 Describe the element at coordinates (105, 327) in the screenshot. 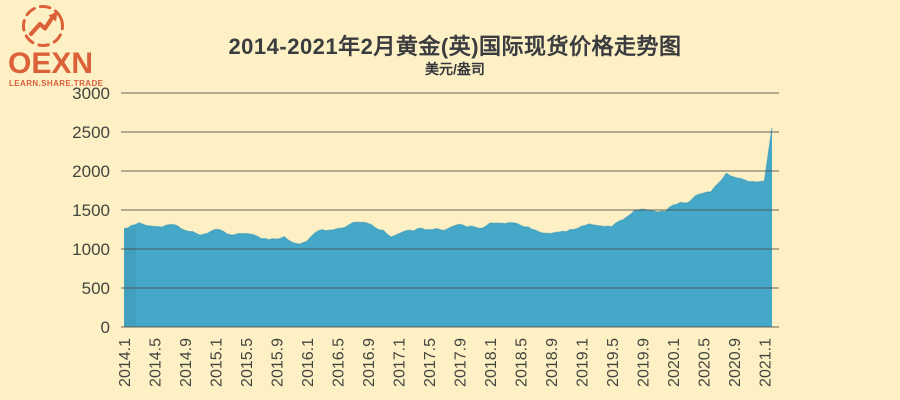

I see `y-axis-label: 0` at that location.